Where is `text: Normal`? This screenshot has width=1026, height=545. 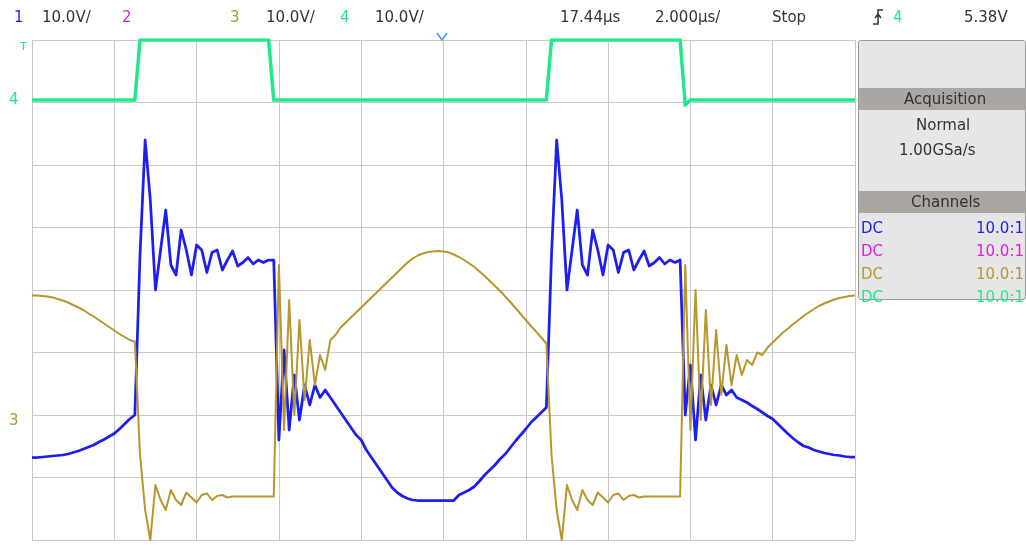
text: Normal is located at coordinates (943, 125).